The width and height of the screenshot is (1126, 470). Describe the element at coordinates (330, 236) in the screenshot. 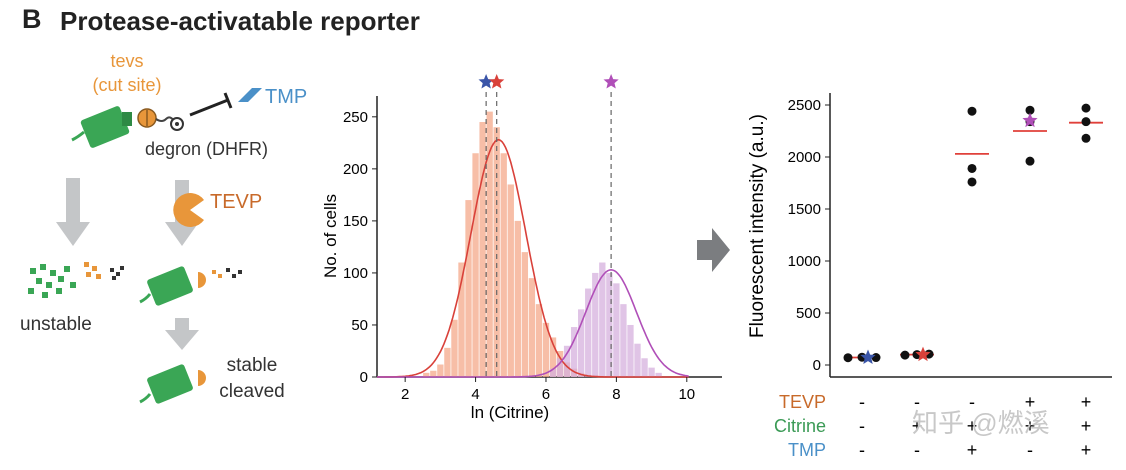

I see `hist-y-axis-label: No. of cells` at that location.